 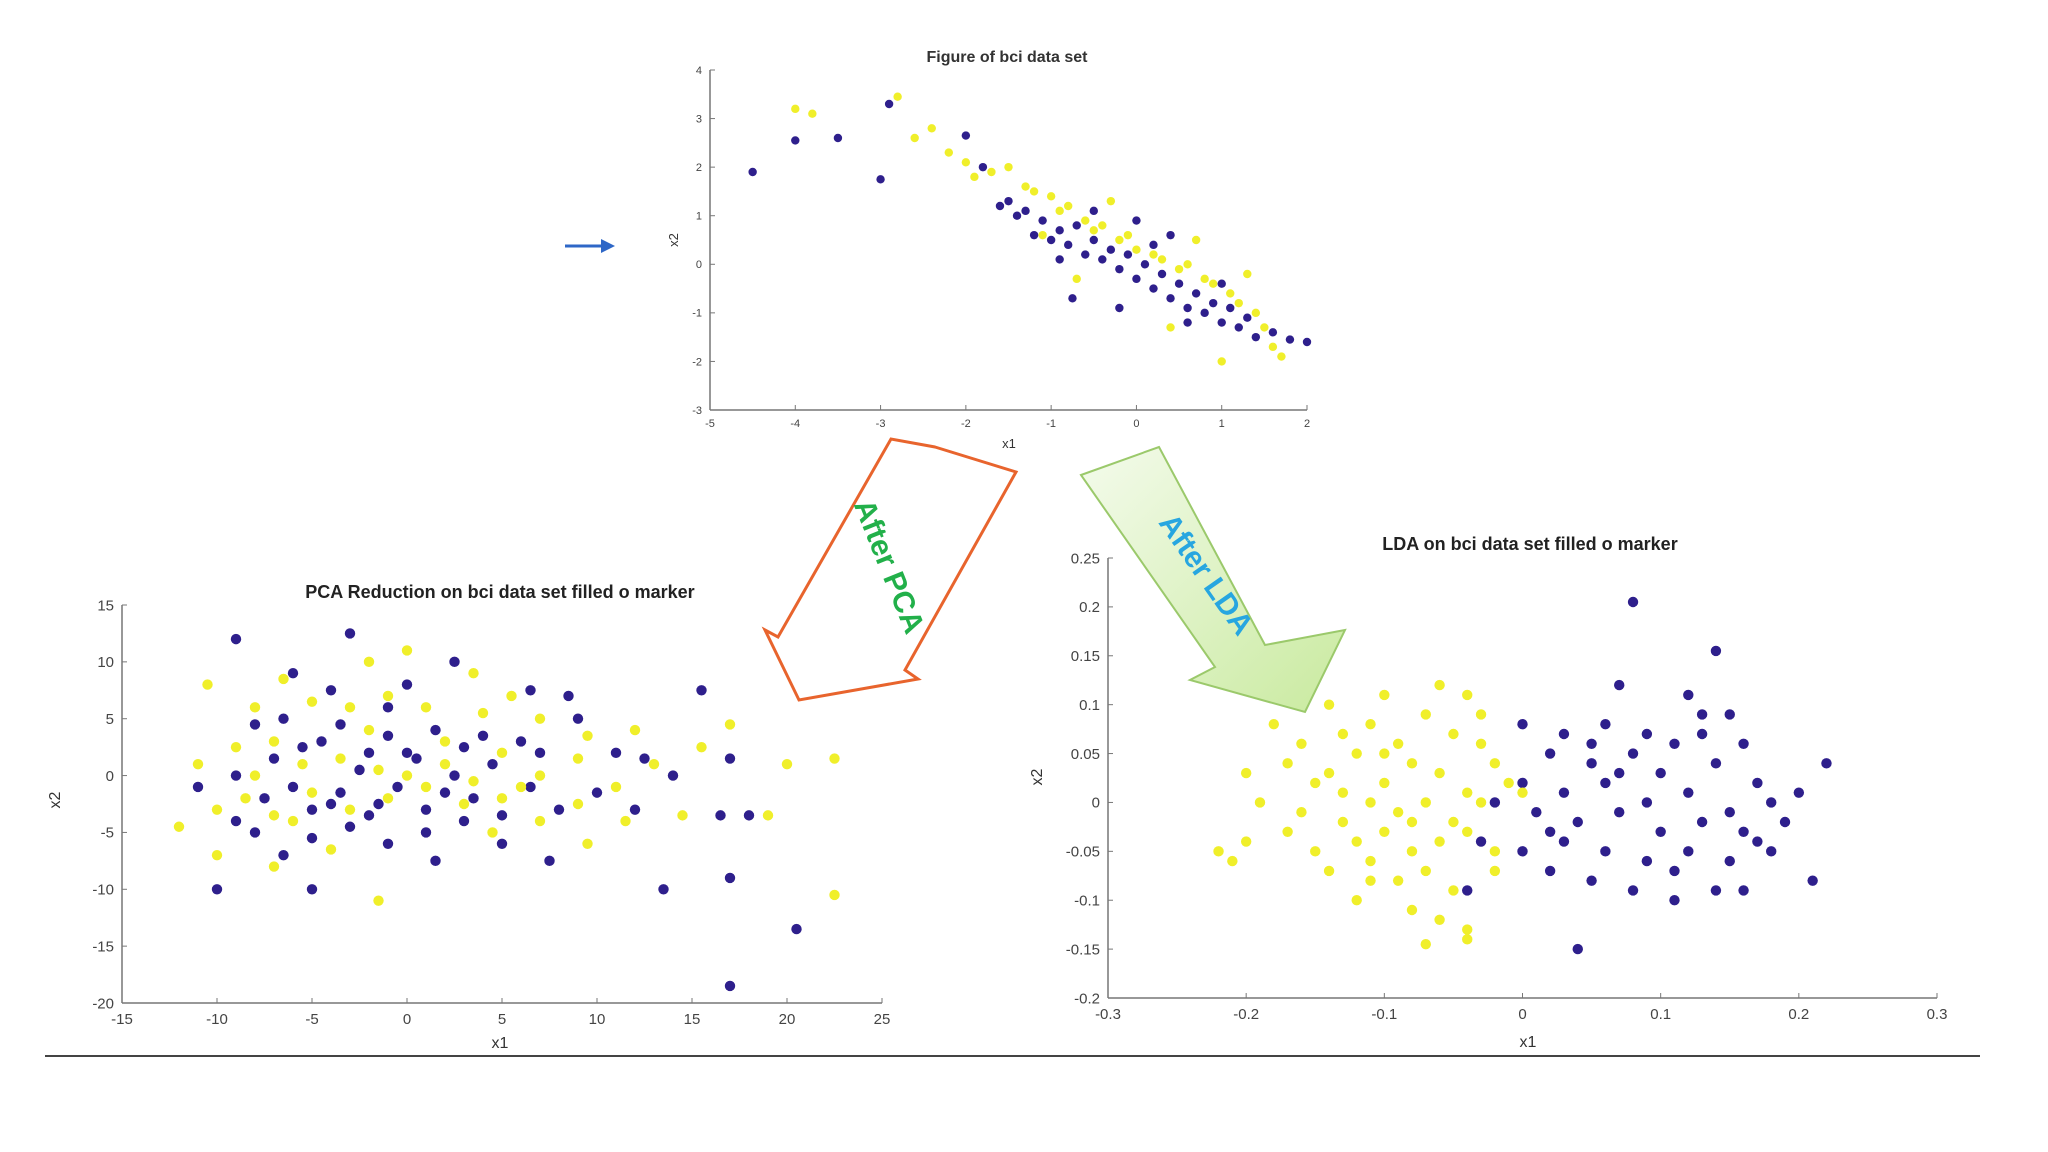 I want to click on chart-lda-title: LDA on bci data set filled o marker, so click(x=1529, y=544).